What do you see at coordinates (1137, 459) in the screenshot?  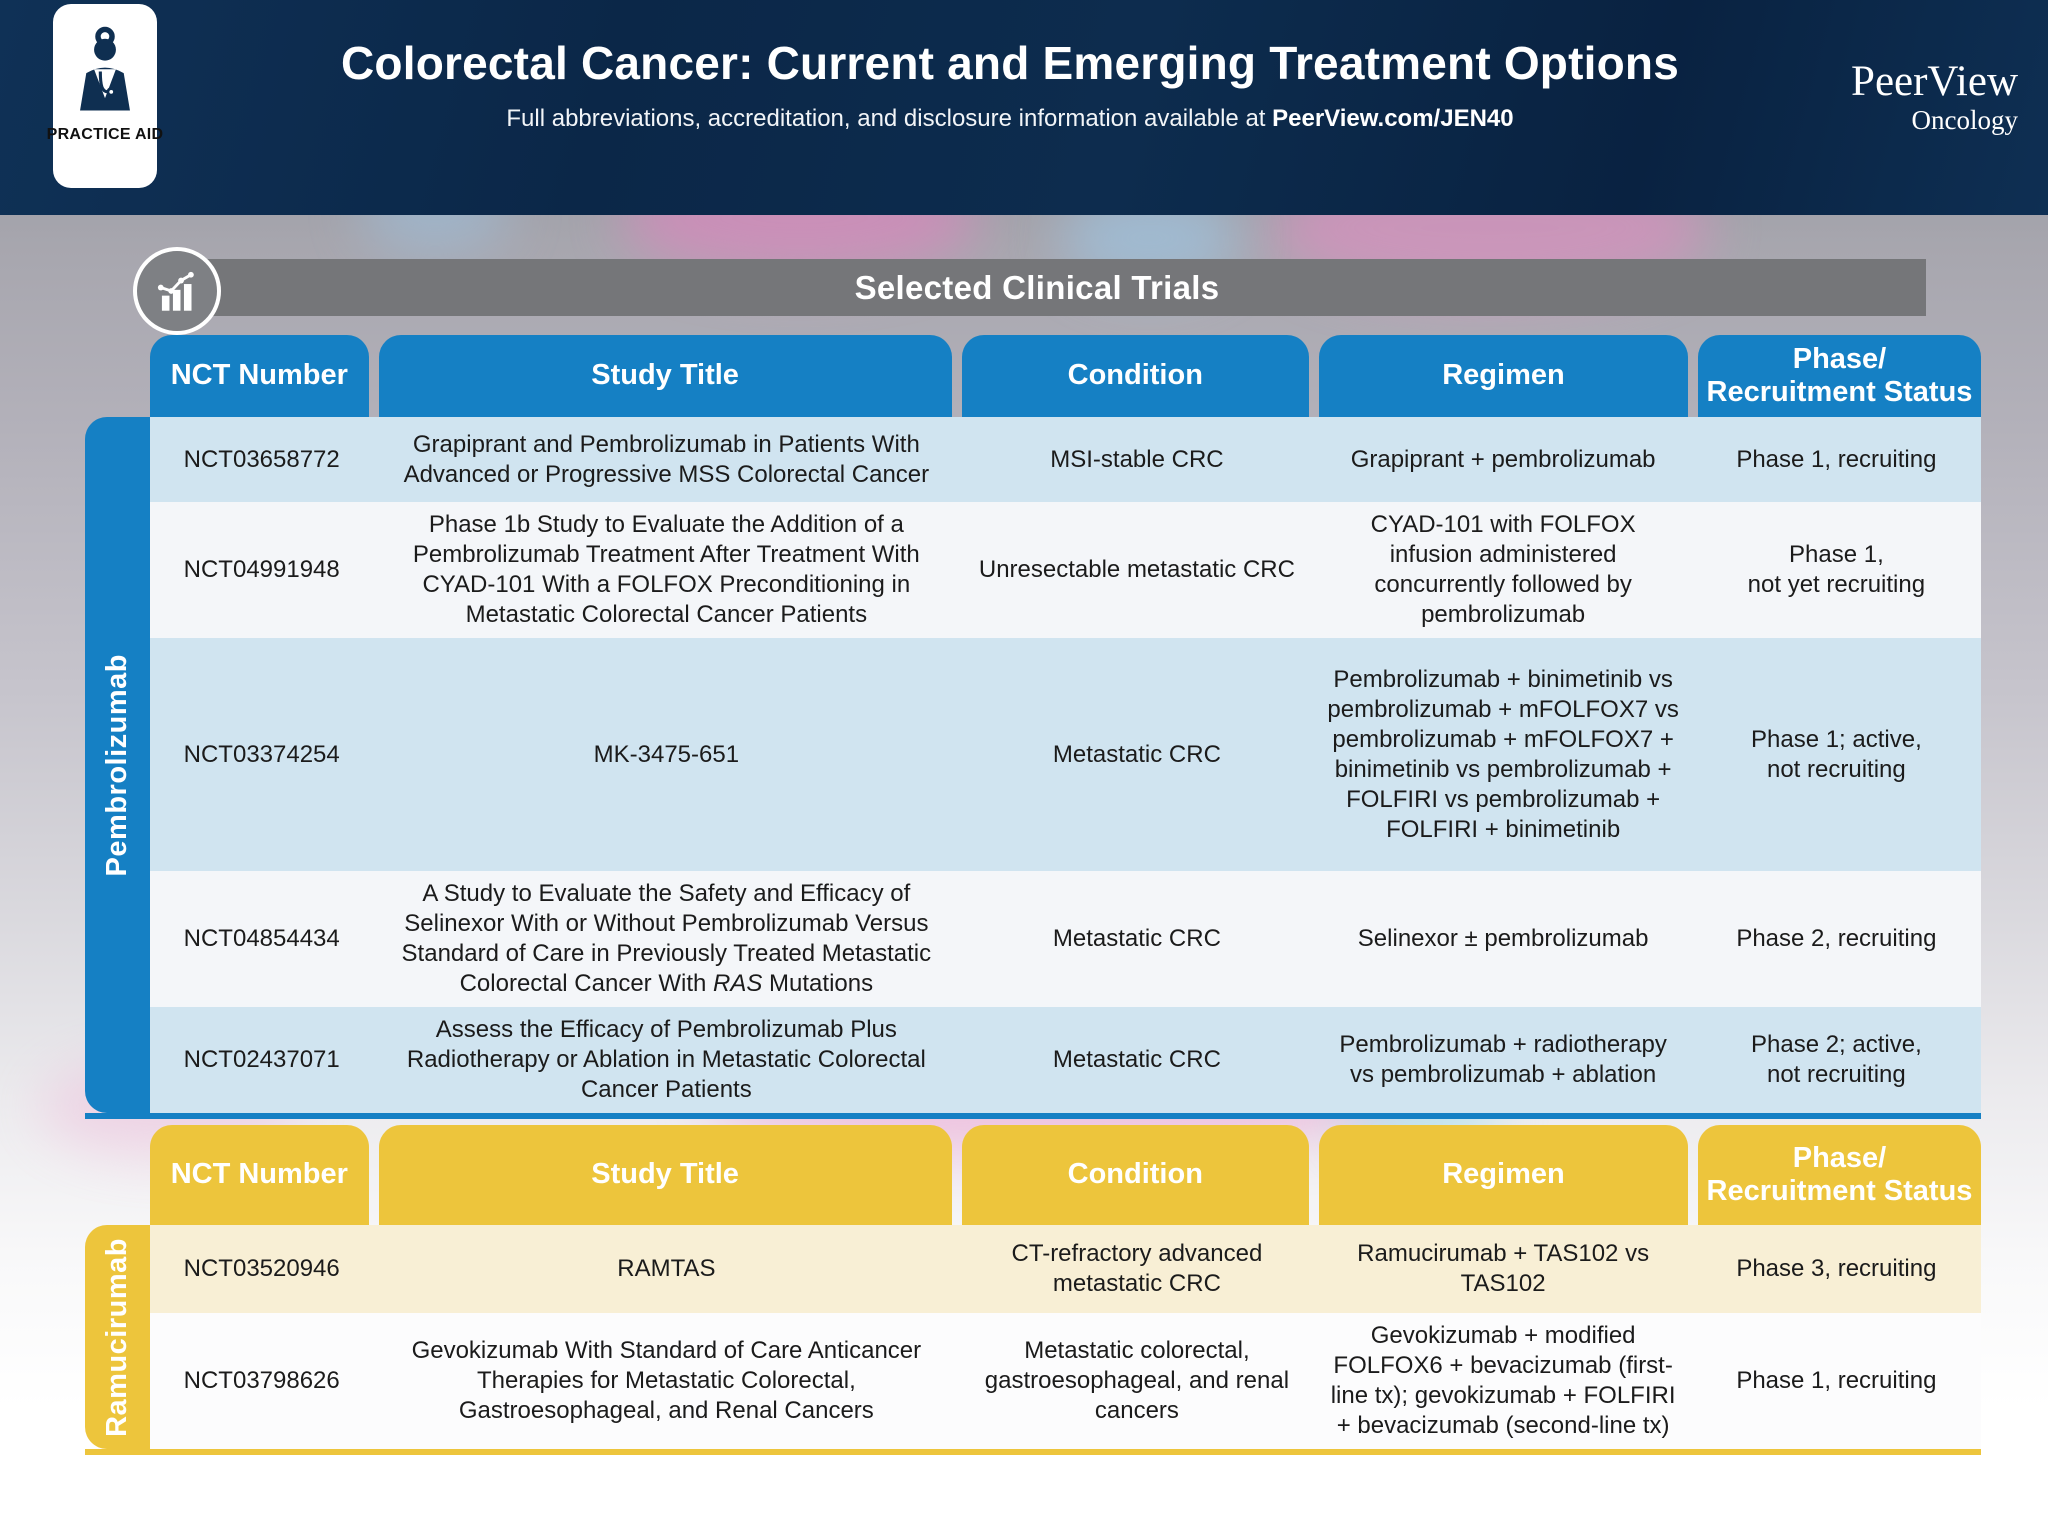 I see `cell-condition: MSI-stable CRC` at bounding box center [1137, 459].